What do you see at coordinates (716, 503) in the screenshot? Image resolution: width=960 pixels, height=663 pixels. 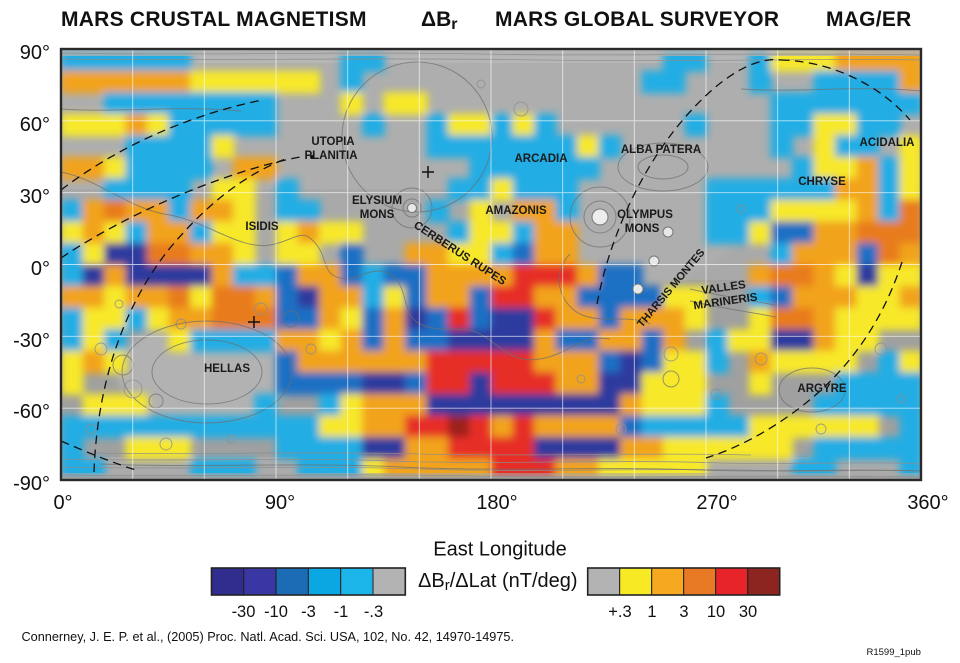 I see `svg-text: 270°` at bounding box center [716, 503].